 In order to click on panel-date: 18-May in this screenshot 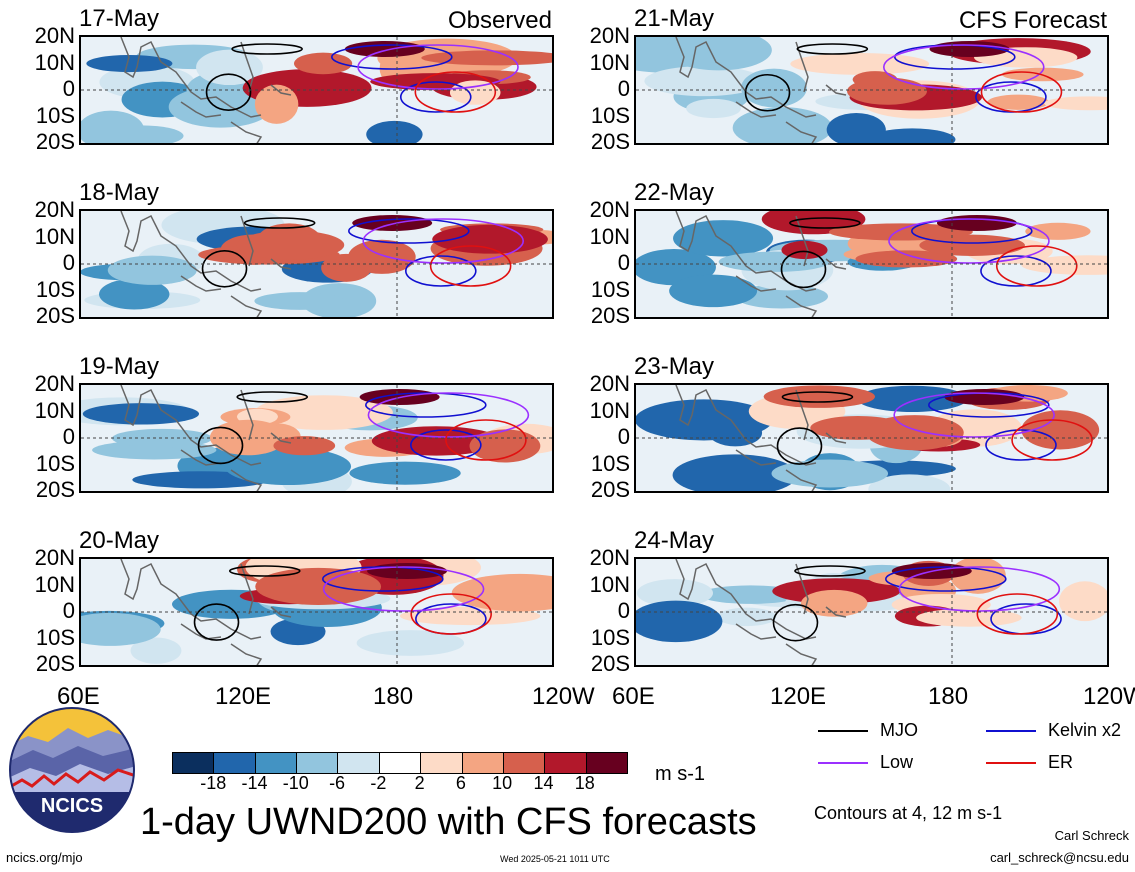, I will do `click(119, 192)`.